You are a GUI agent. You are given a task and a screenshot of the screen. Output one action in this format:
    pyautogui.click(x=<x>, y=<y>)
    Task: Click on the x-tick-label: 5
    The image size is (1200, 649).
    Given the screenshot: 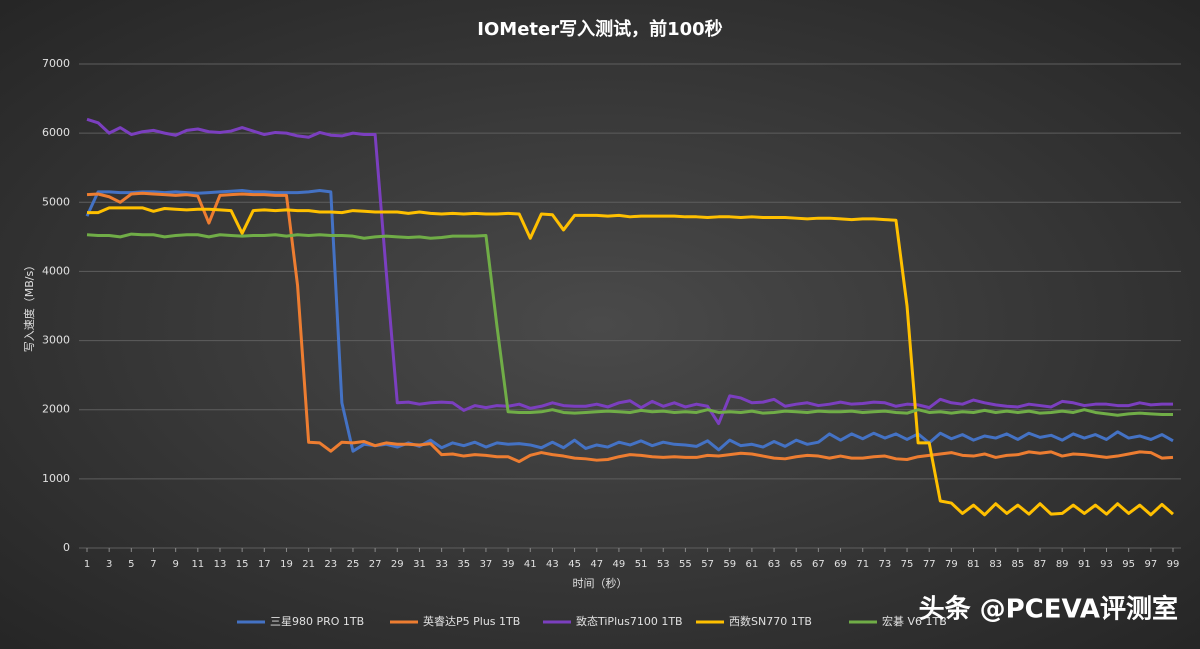 What is the action you would take?
    pyautogui.click(x=131, y=564)
    